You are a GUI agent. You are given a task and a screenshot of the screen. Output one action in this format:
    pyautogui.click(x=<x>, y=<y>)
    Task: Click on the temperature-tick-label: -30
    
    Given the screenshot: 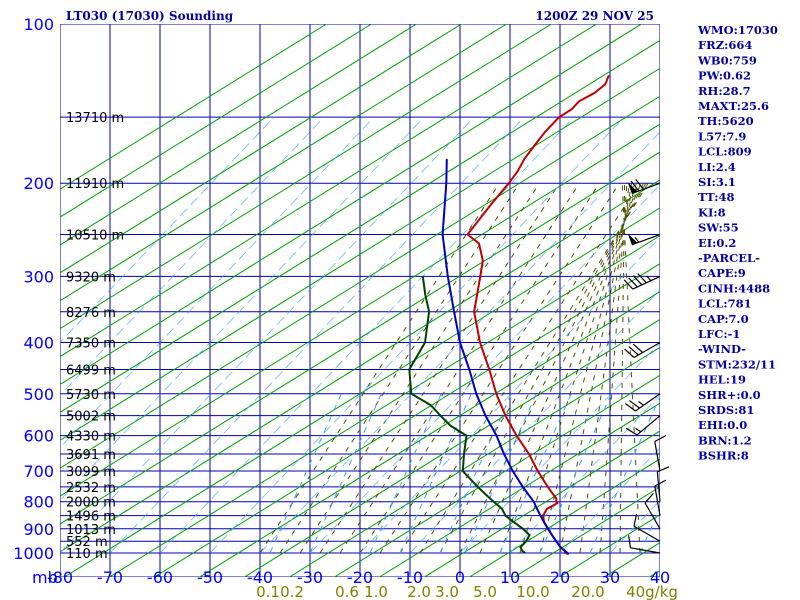 What is the action you would take?
    pyautogui.click(x=310, y=577)
    